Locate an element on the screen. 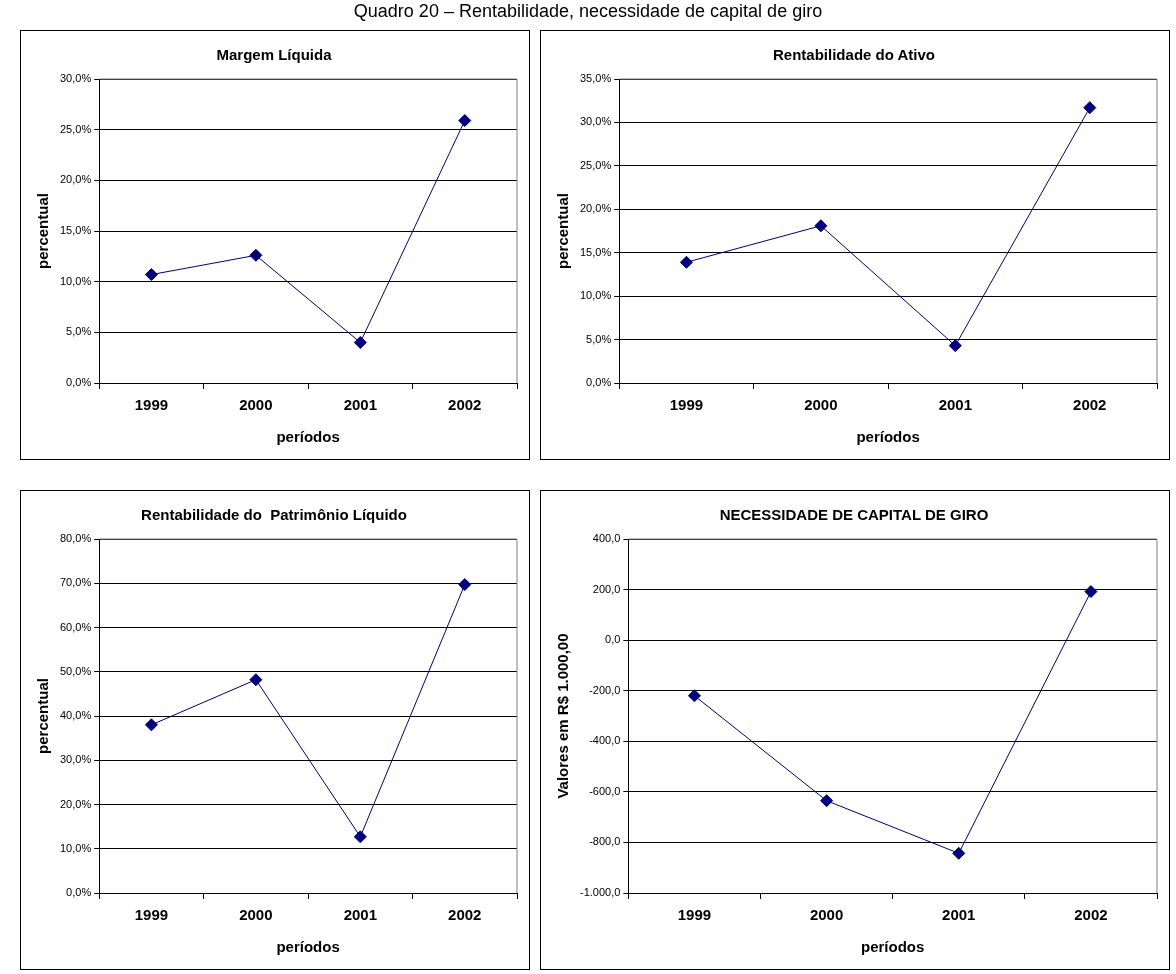 The height and width of the screenshot is (974, 1176). y-tick-label: 35,0% is located at coordinates (595, 78).